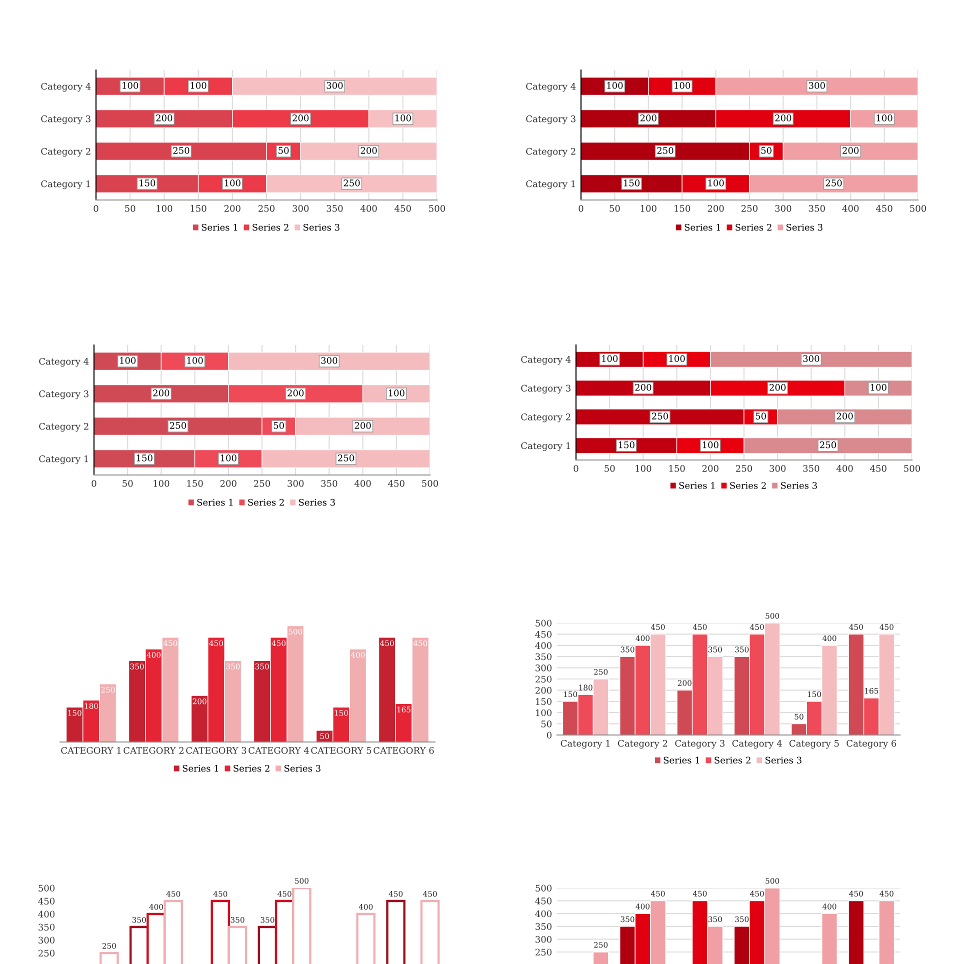 The image size is (964, 964). What do you see at coordinates (544, 712) in the screenshot?
I see `y-tick-label: 100` at bounding box center [544, 712].